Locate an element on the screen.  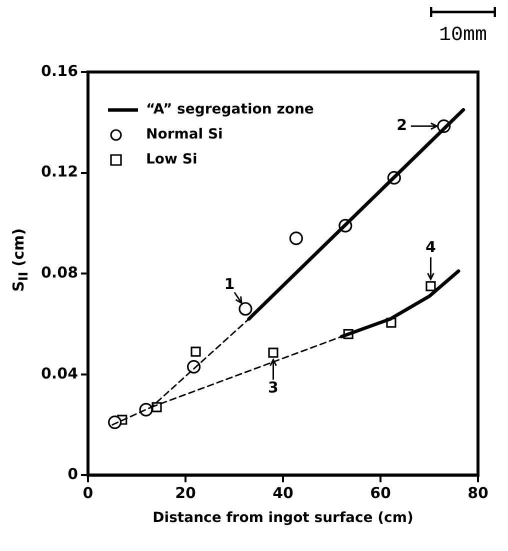
x-tick-label: 0 is located at coordinates (88, 493).